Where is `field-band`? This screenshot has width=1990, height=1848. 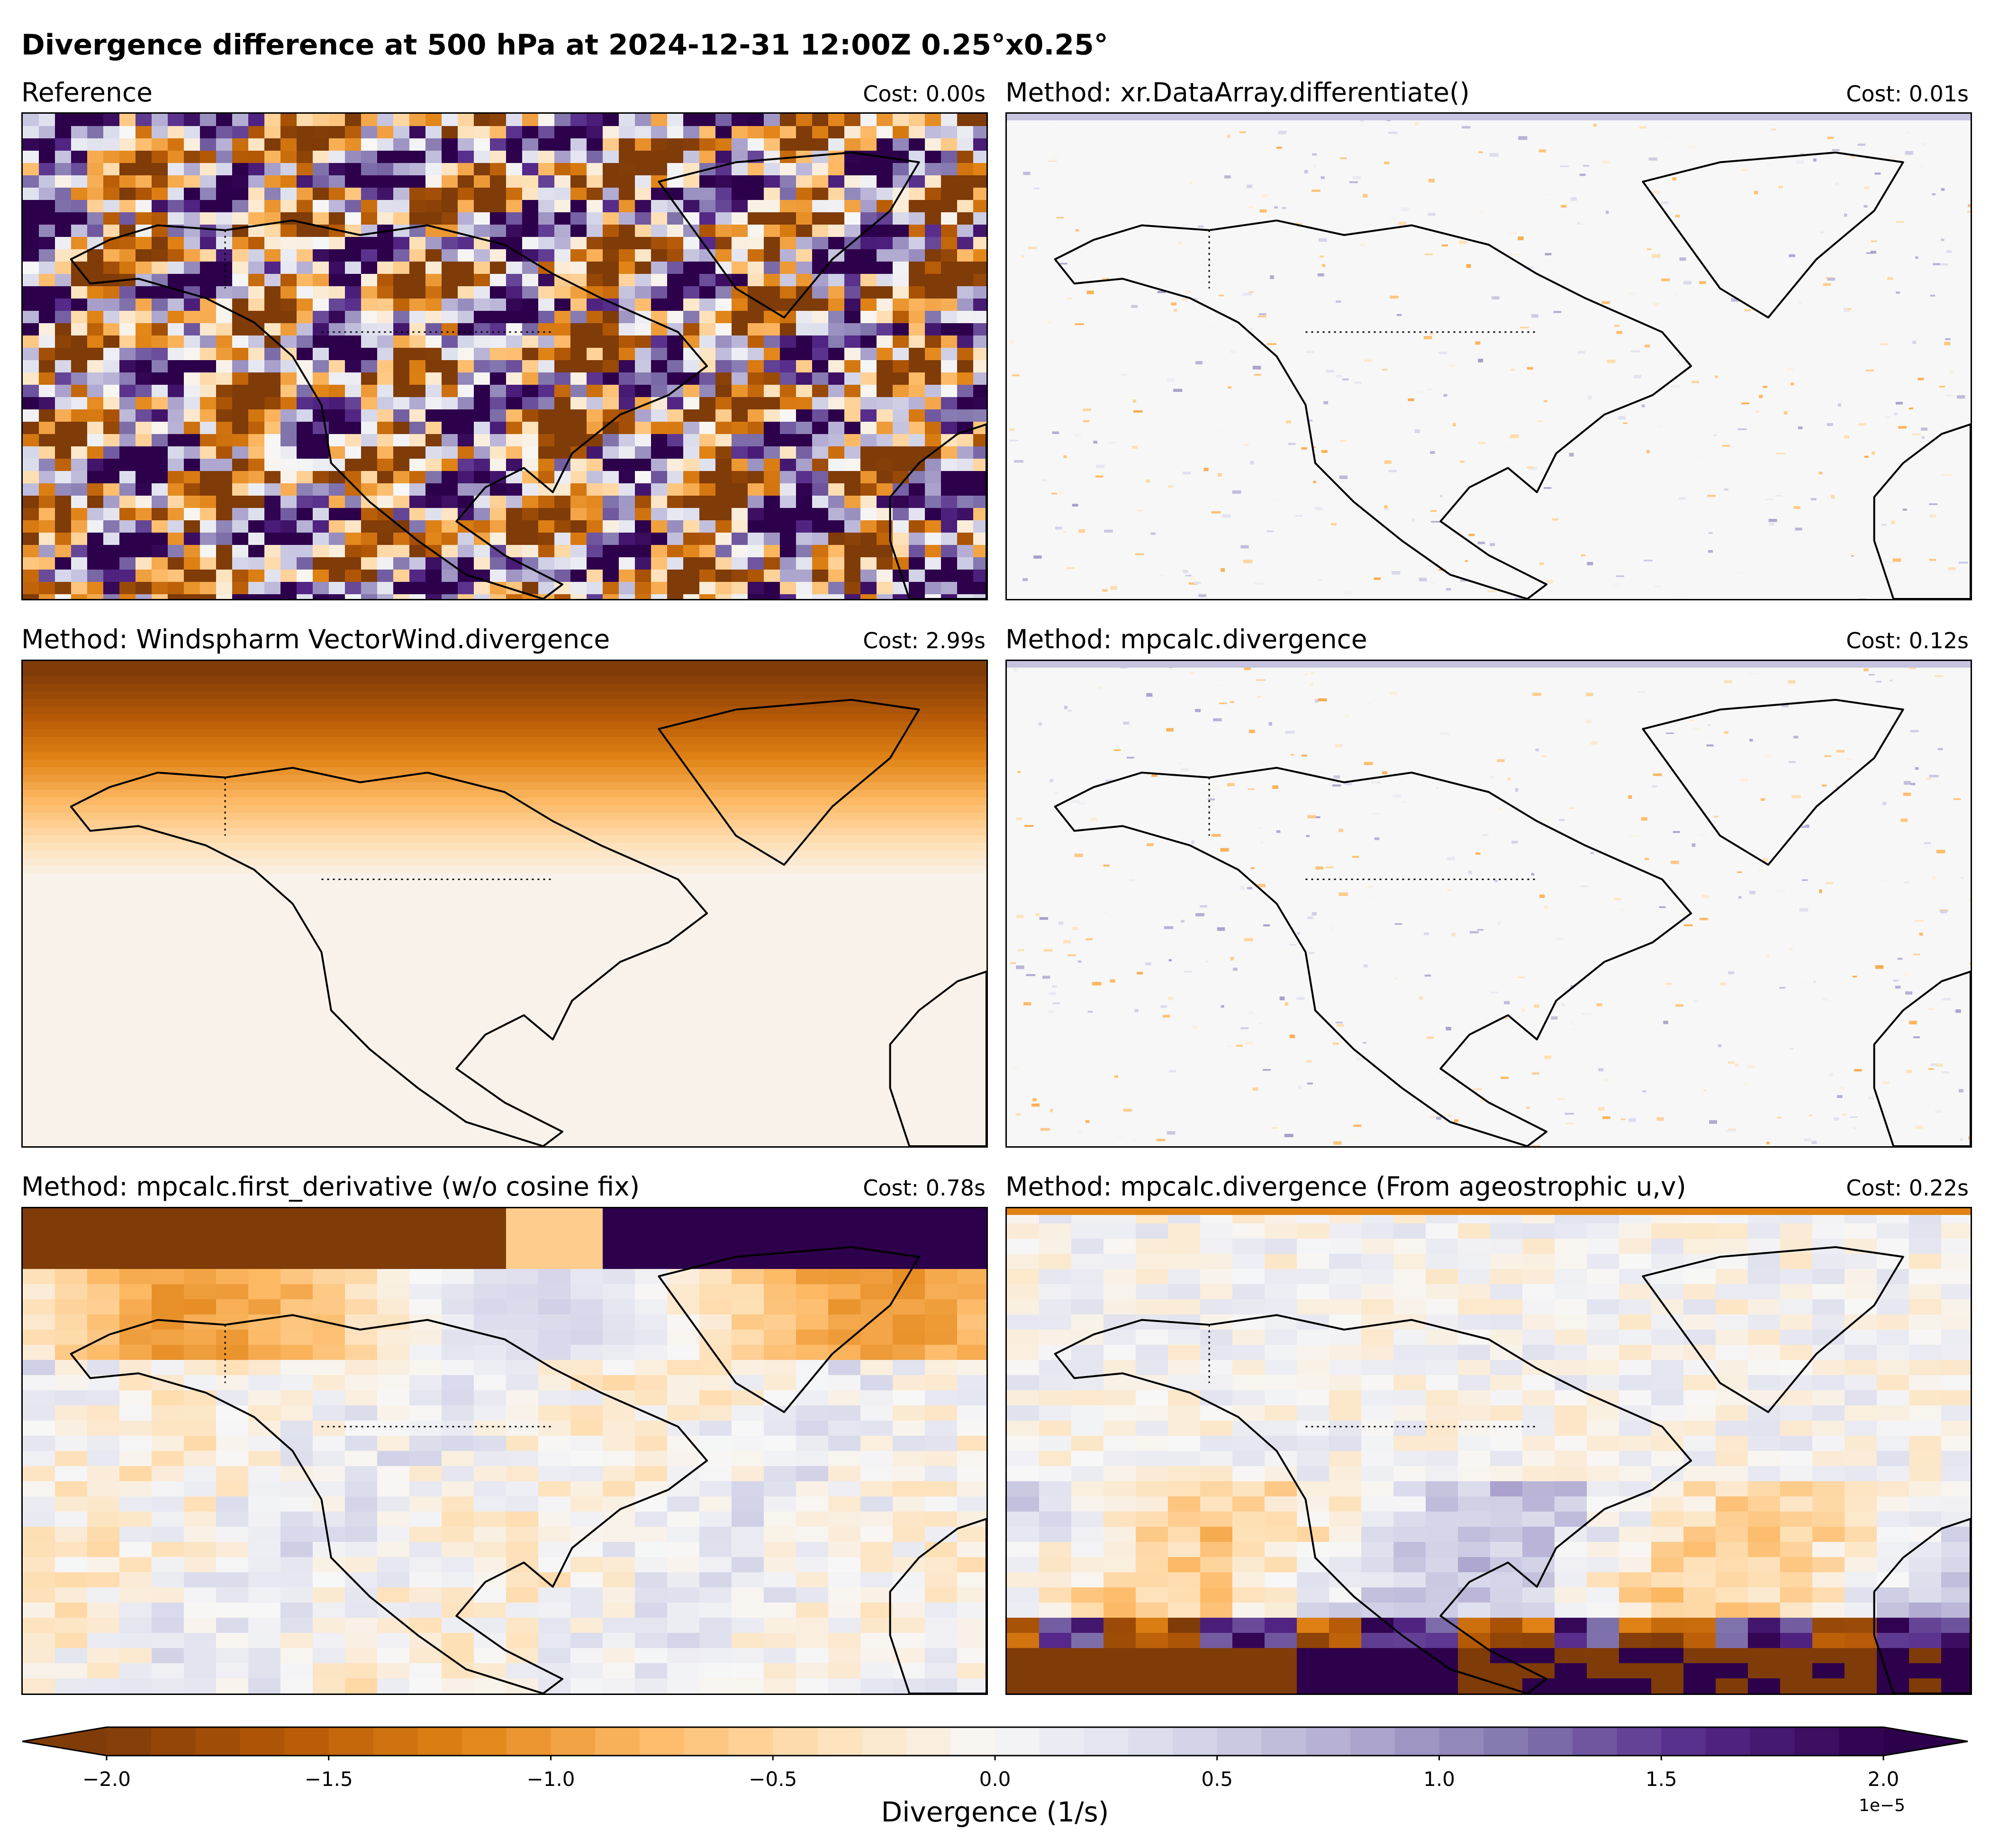 field-band is located at coordinates (504, 764).